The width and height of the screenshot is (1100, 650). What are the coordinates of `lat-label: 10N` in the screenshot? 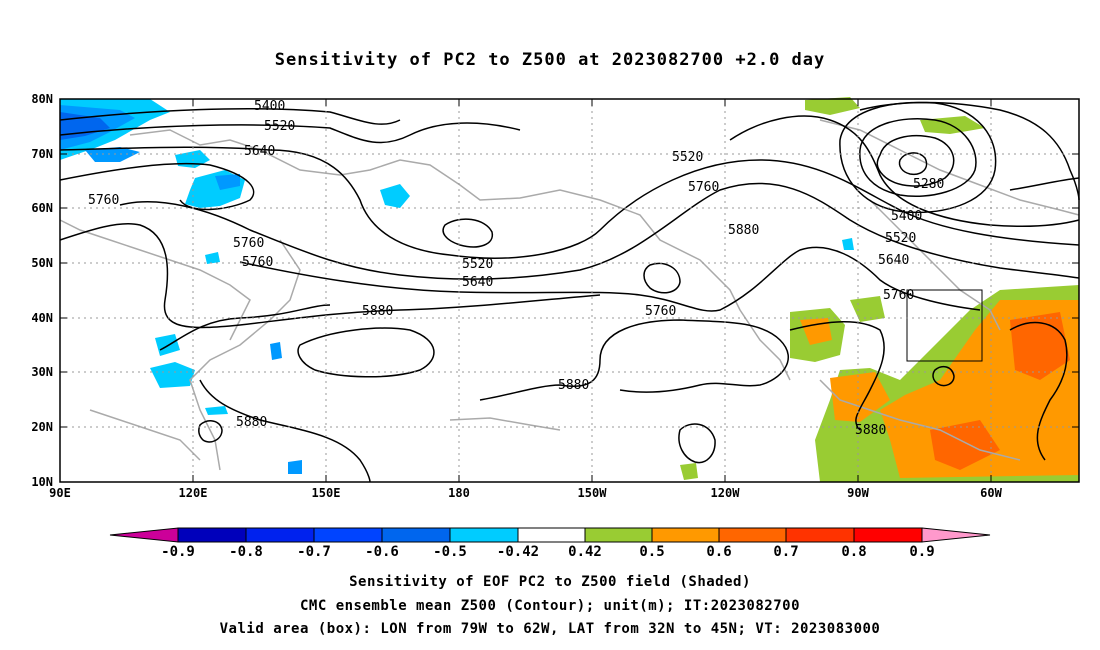 It's located at (42, 482).